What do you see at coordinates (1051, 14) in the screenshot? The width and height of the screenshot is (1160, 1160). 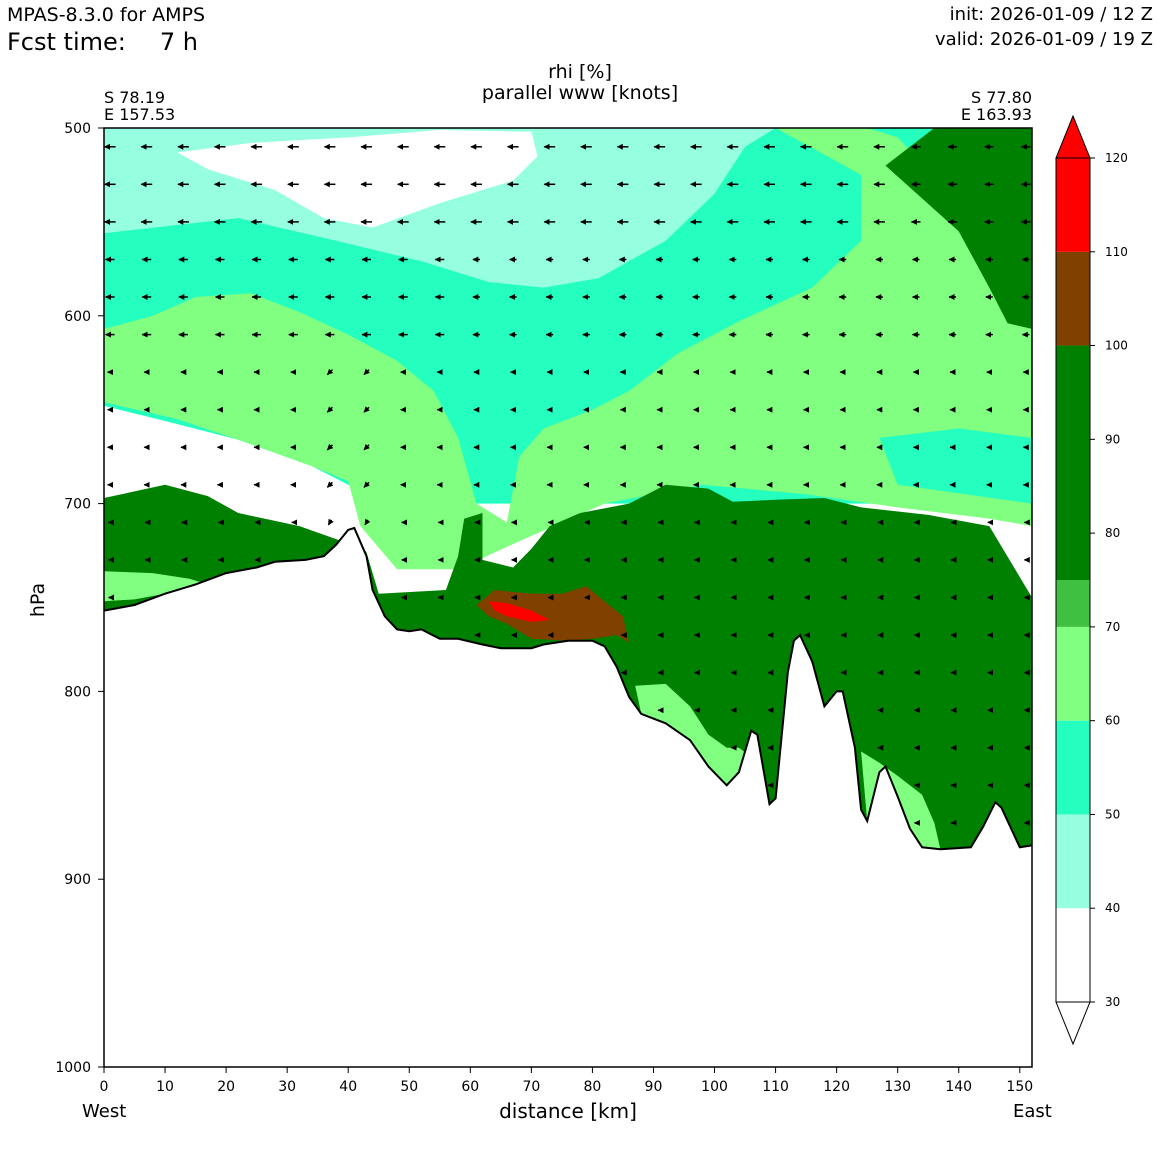 I see `init-time: init: 2026-01-09 / 12 Z` at bounding box center [1051, 14].